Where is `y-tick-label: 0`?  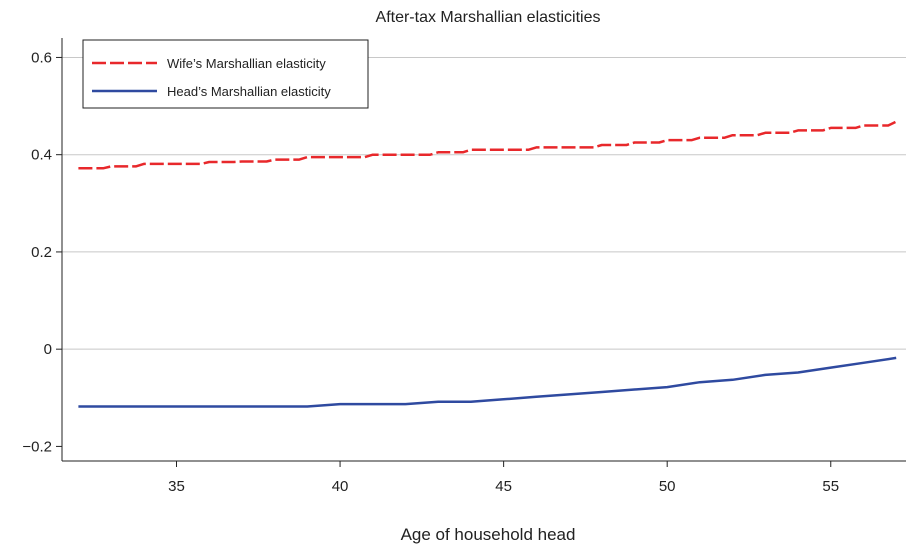
y-tick-label: 0 is located at coordinates (48, 349).